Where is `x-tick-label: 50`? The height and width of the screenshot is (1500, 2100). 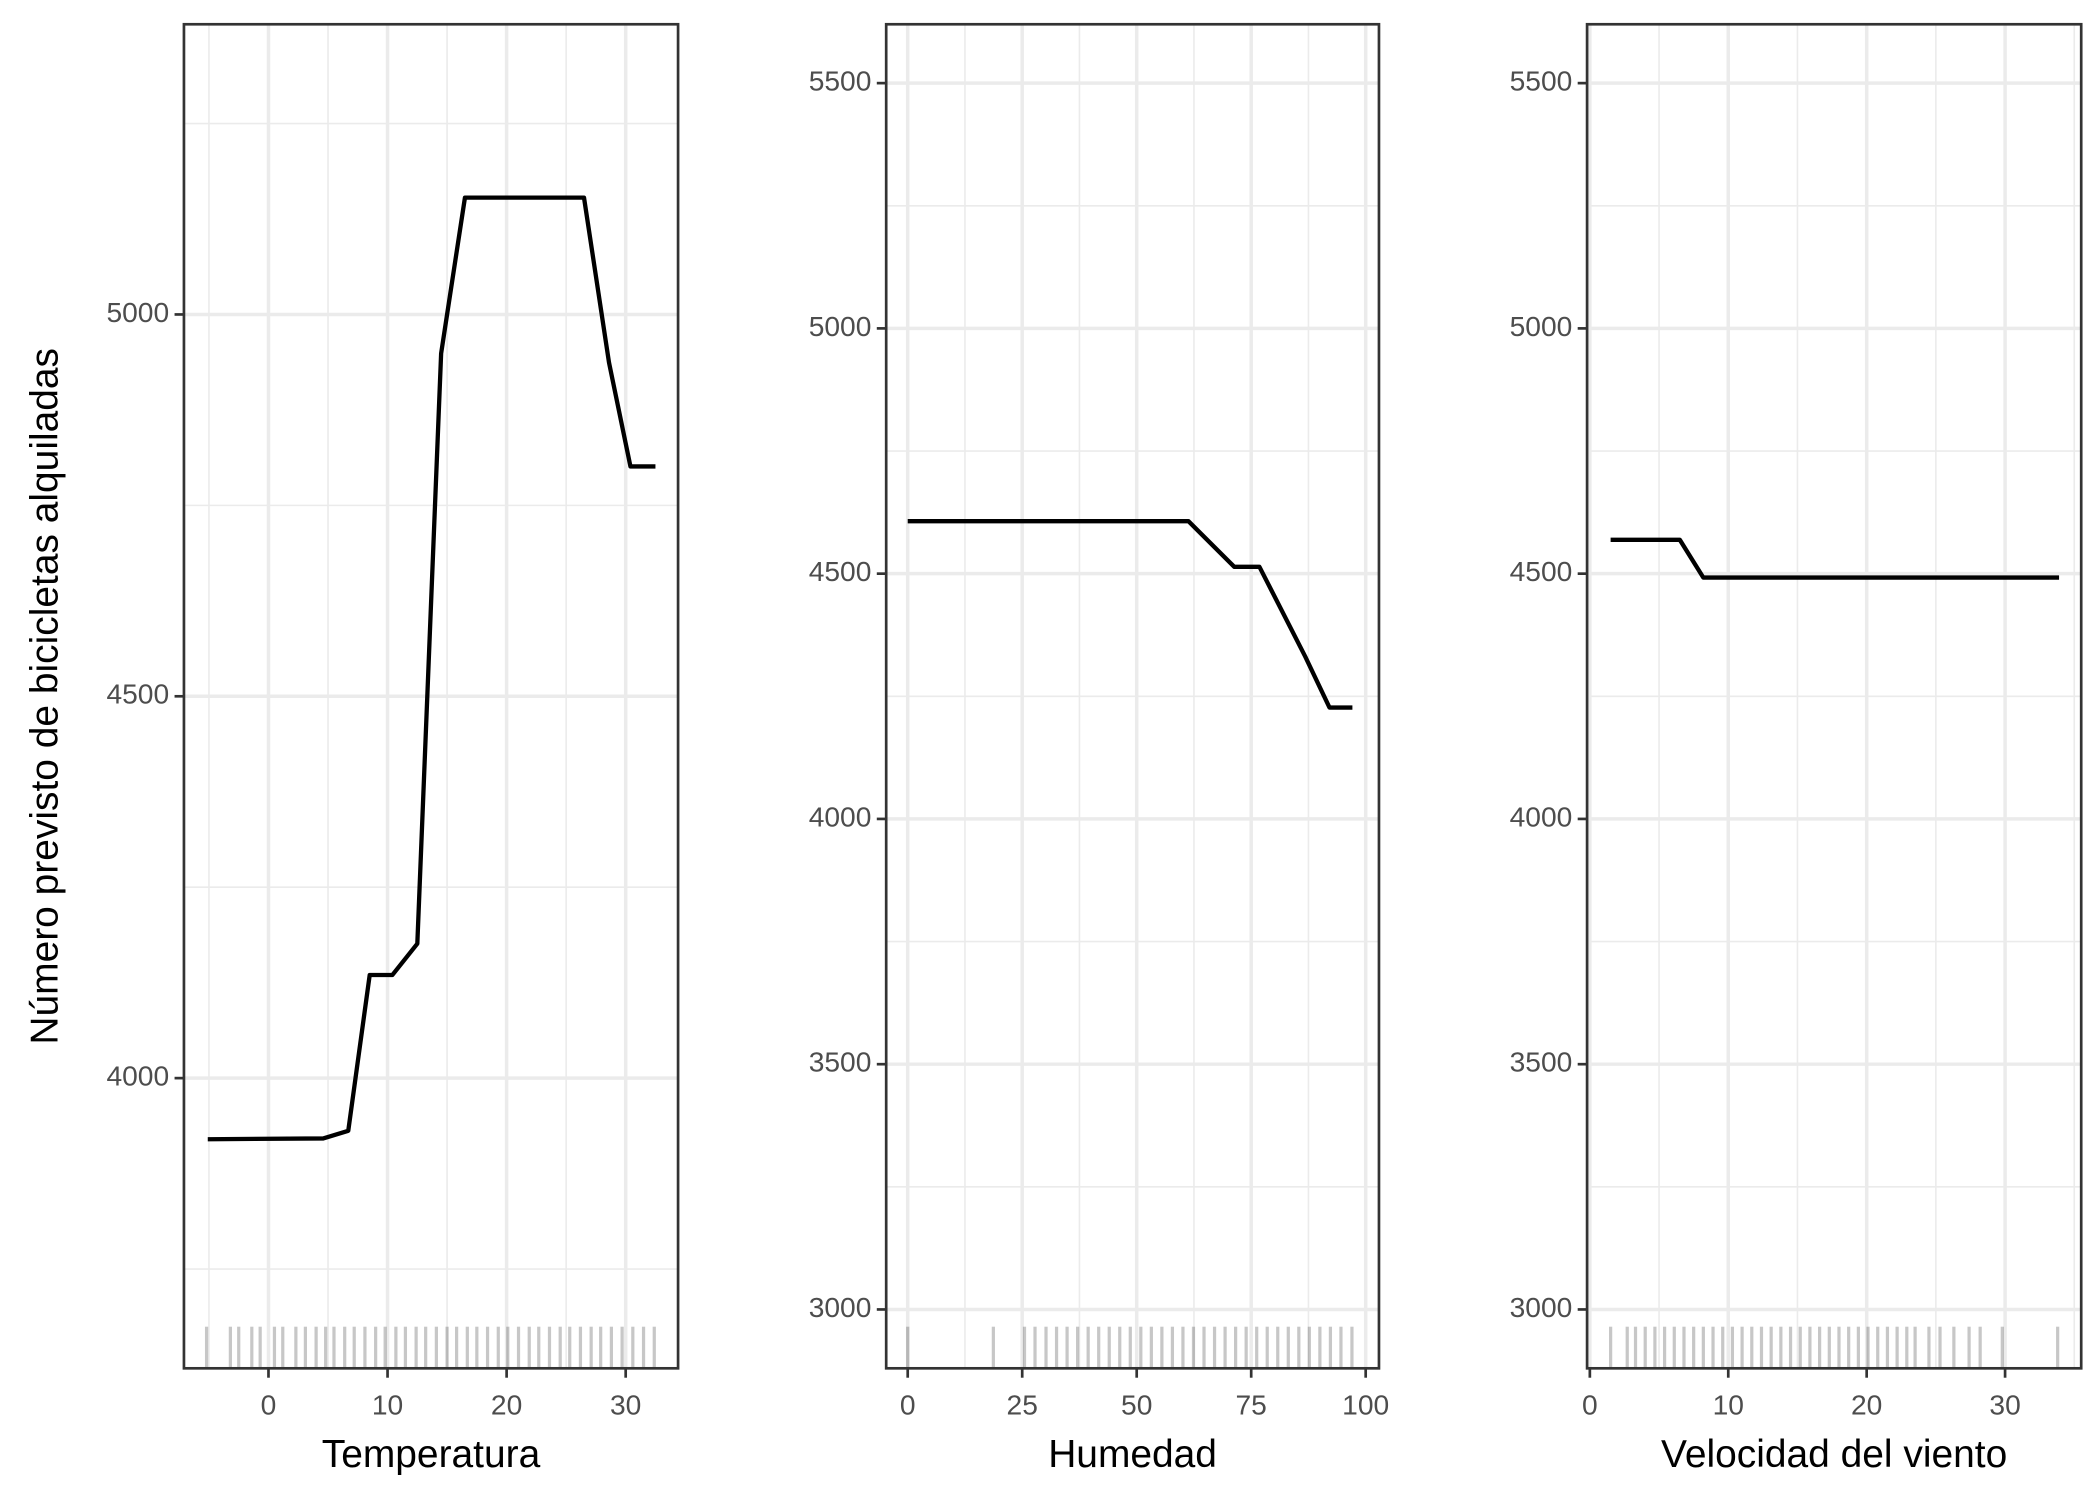
x-tick-label: 50 is located at coordinates (1136, 1405).